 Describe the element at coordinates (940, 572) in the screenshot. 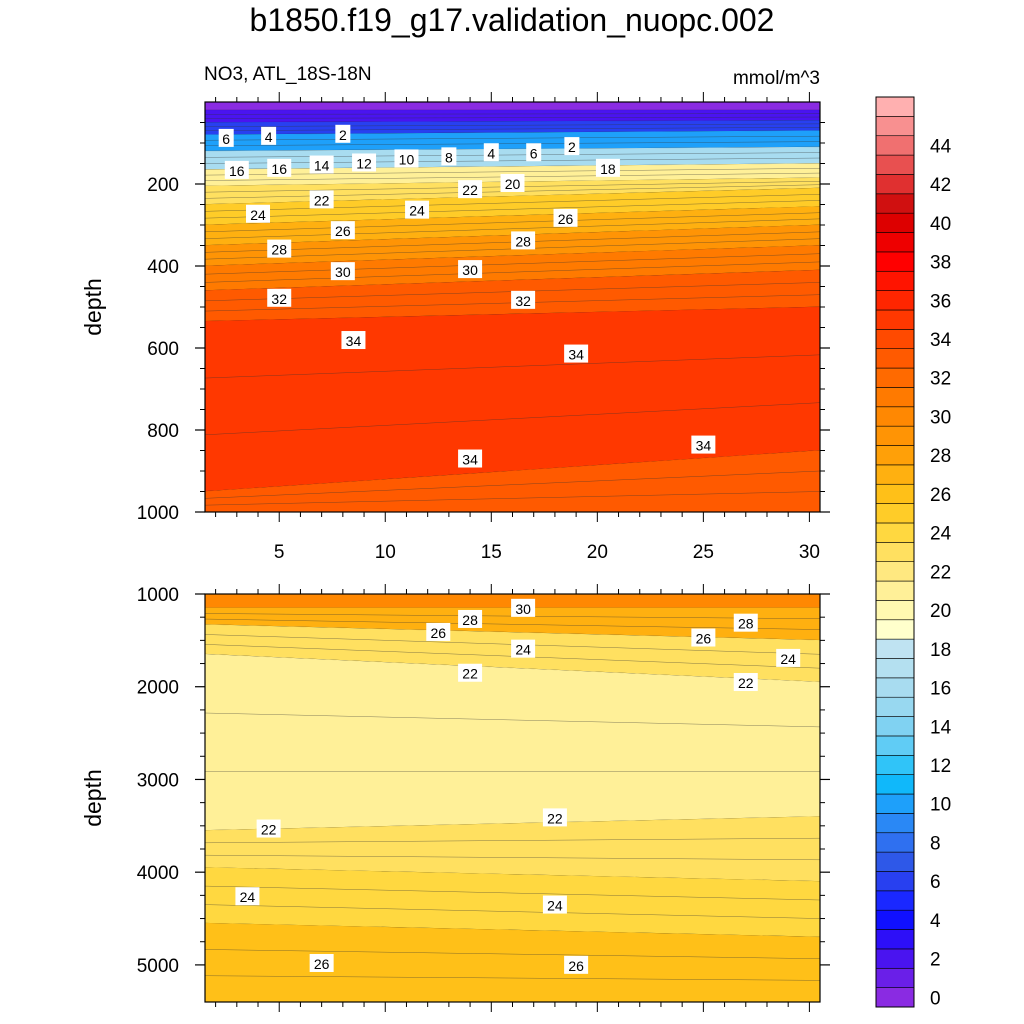

I see `colorbar-tick-label: 22` at that location.